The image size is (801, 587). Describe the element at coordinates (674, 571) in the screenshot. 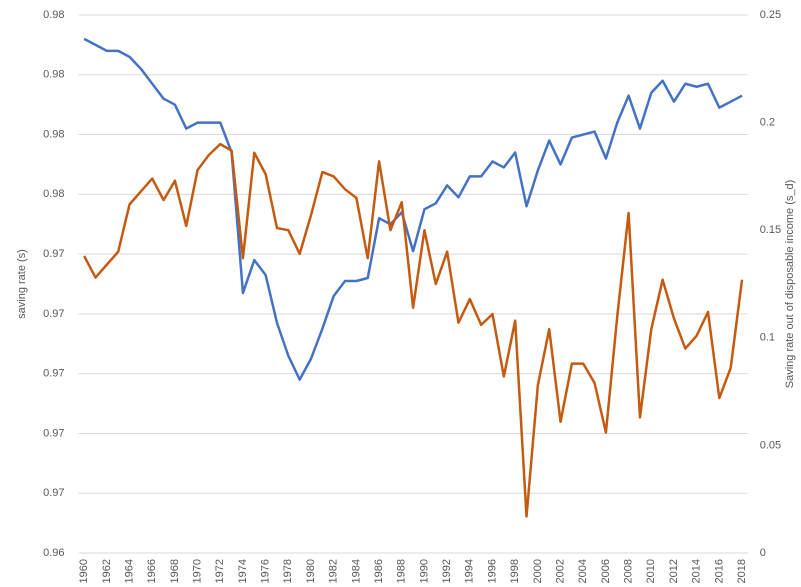

I see `x-tick-label: 2012` at that location.